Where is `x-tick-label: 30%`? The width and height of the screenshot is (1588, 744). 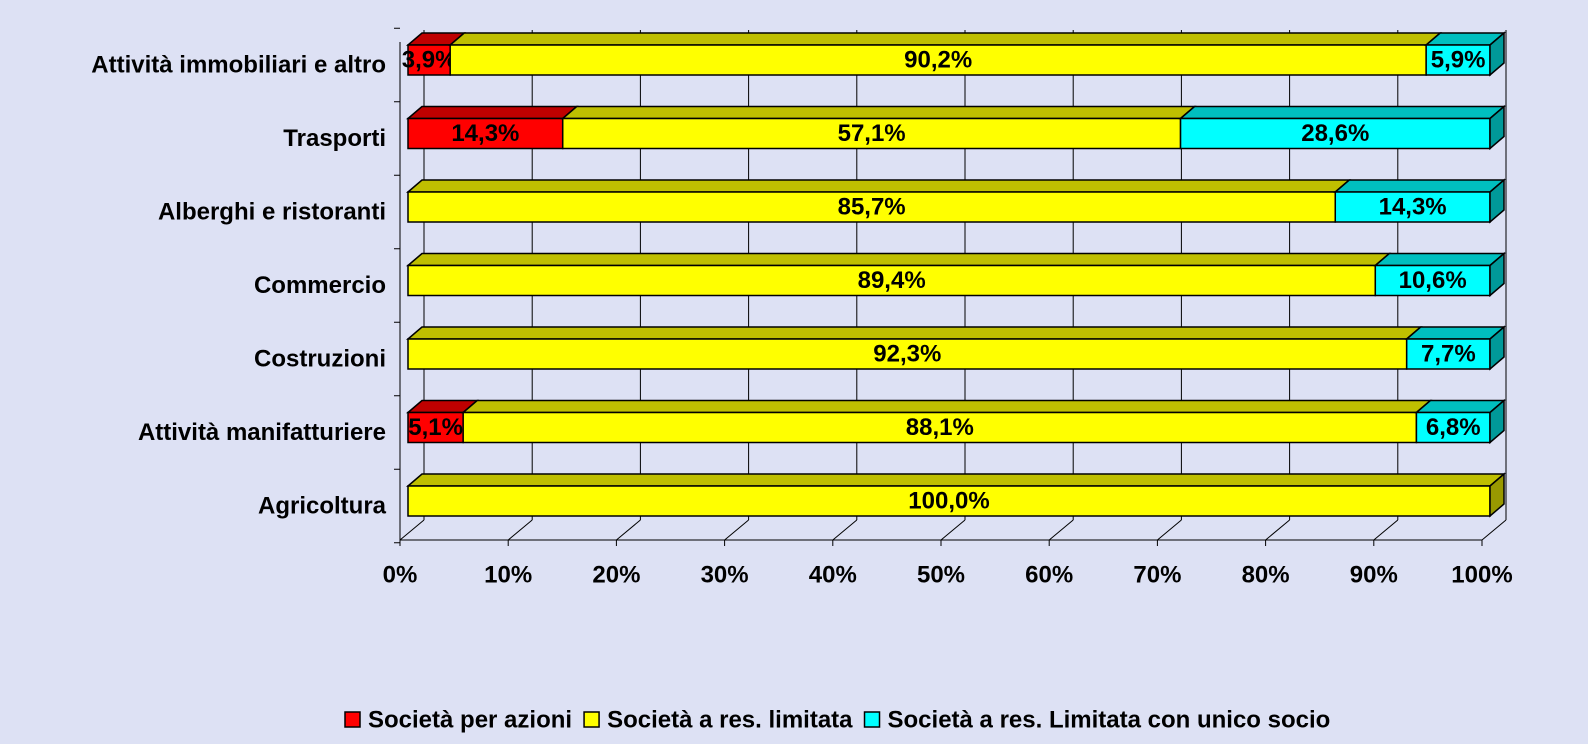
x-tick-label: 30% is located at coordinates (725, 574).